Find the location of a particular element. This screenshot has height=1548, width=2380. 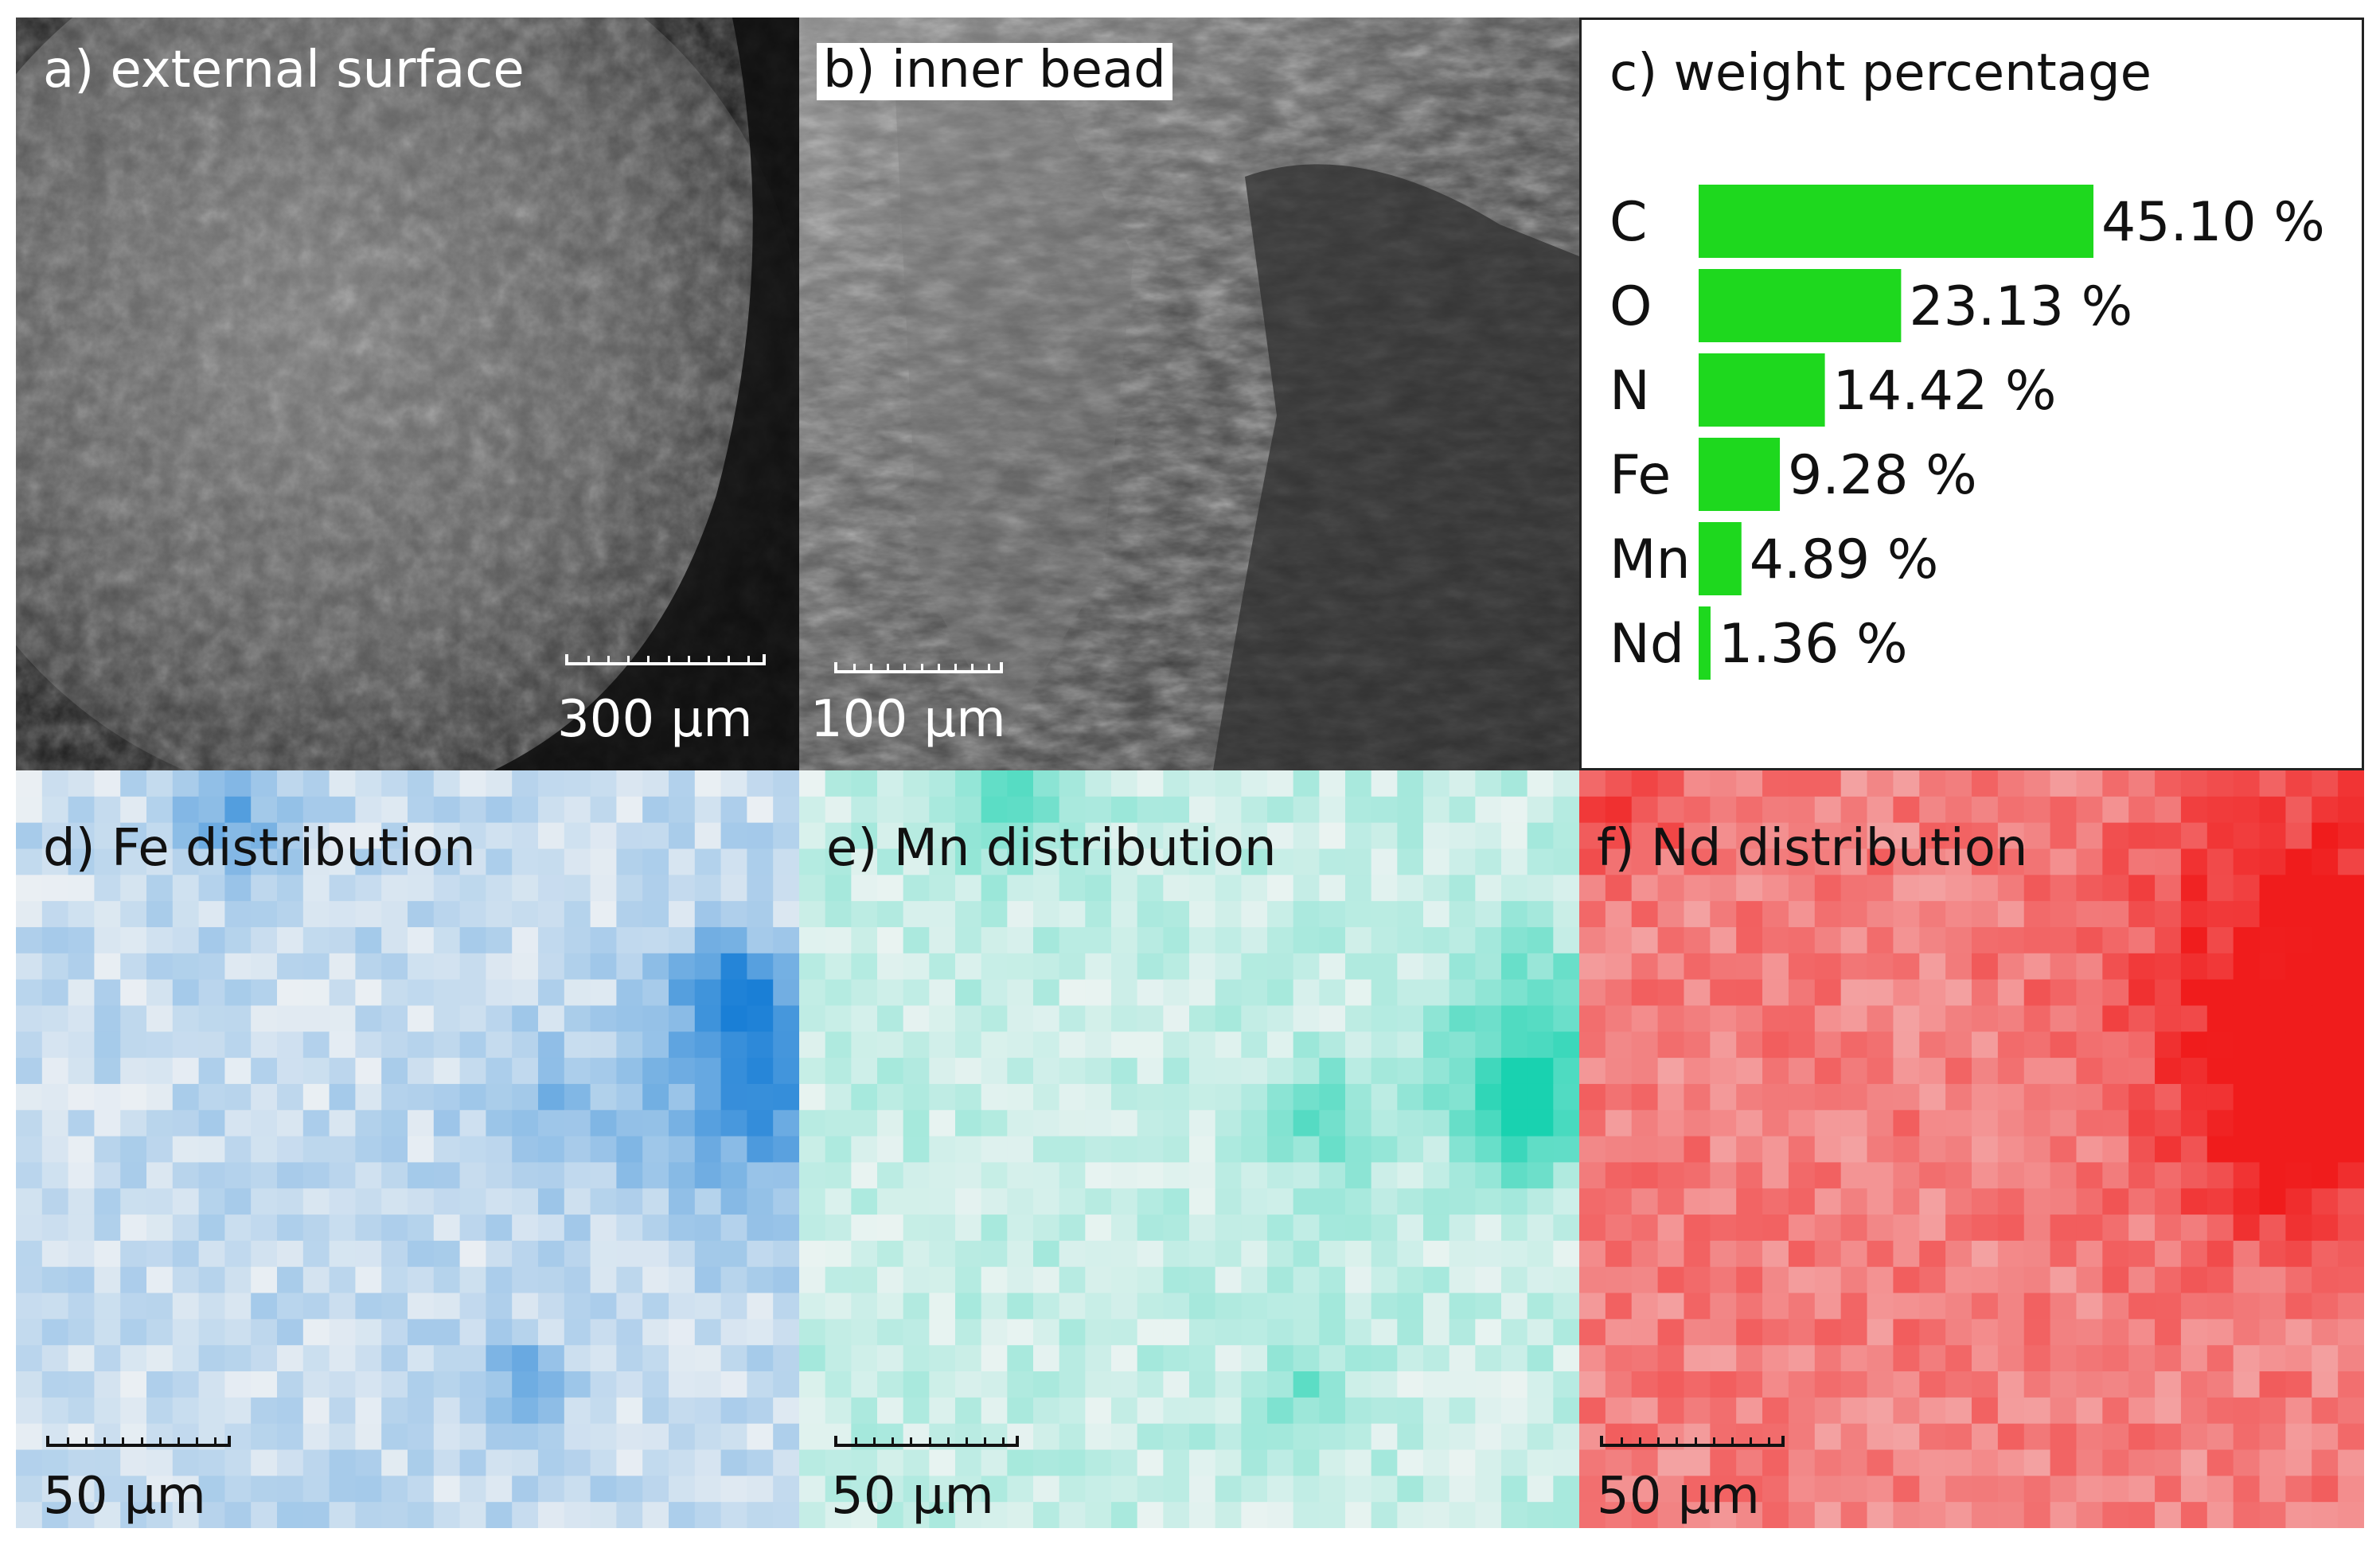

chart-title: c) weight percentage is located at coordinates (1880, 74).